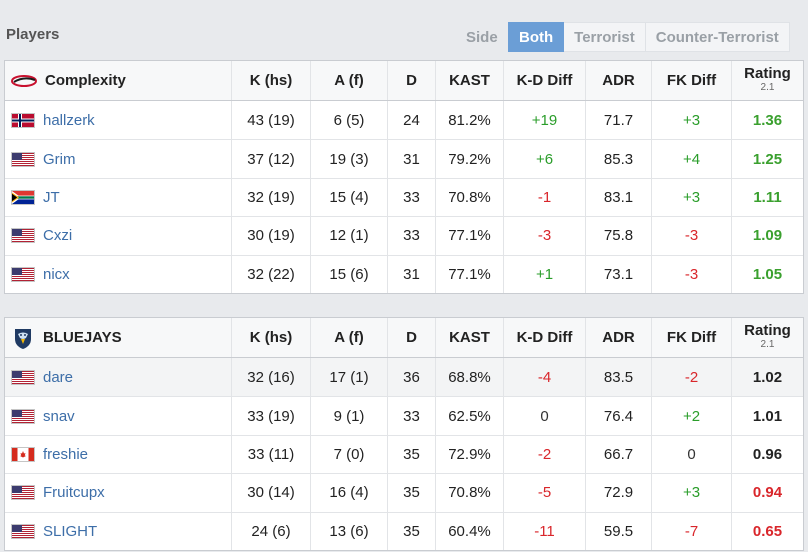  I want to click on kills-hs-cell: 30 (19), so click(270, 236).